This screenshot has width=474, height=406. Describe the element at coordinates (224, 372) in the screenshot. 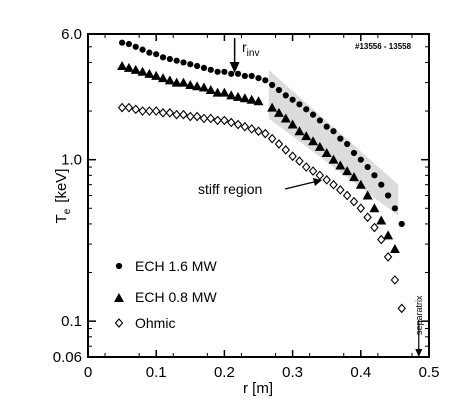

I see `x-tick-label: 0.2` at that location.